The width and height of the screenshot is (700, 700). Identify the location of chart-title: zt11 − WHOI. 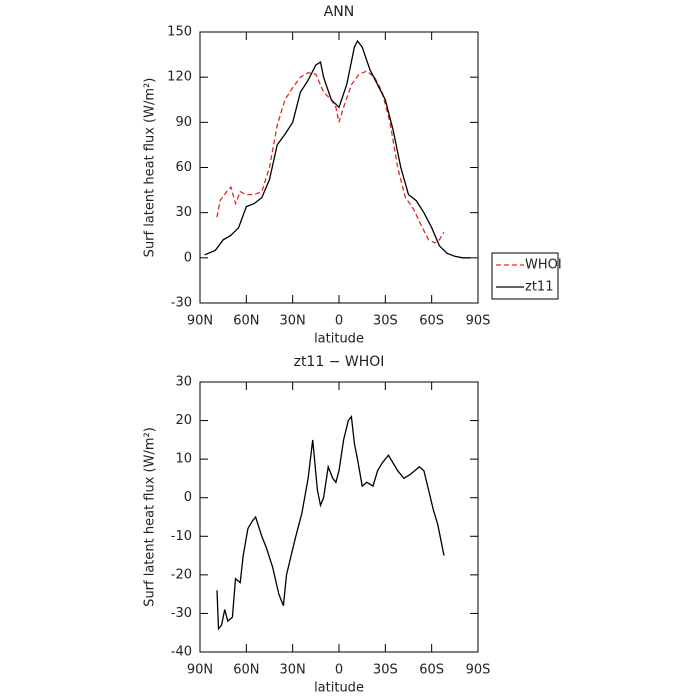
(339, 362).